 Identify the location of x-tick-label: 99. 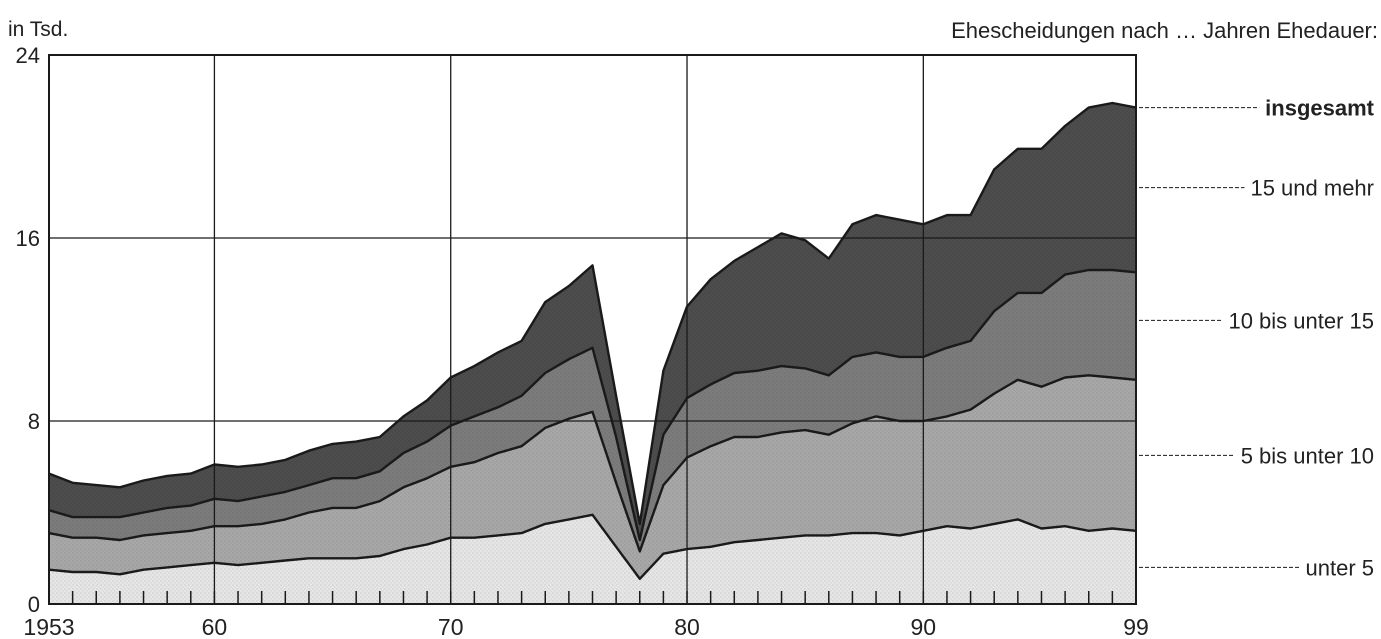
(1136, 626).